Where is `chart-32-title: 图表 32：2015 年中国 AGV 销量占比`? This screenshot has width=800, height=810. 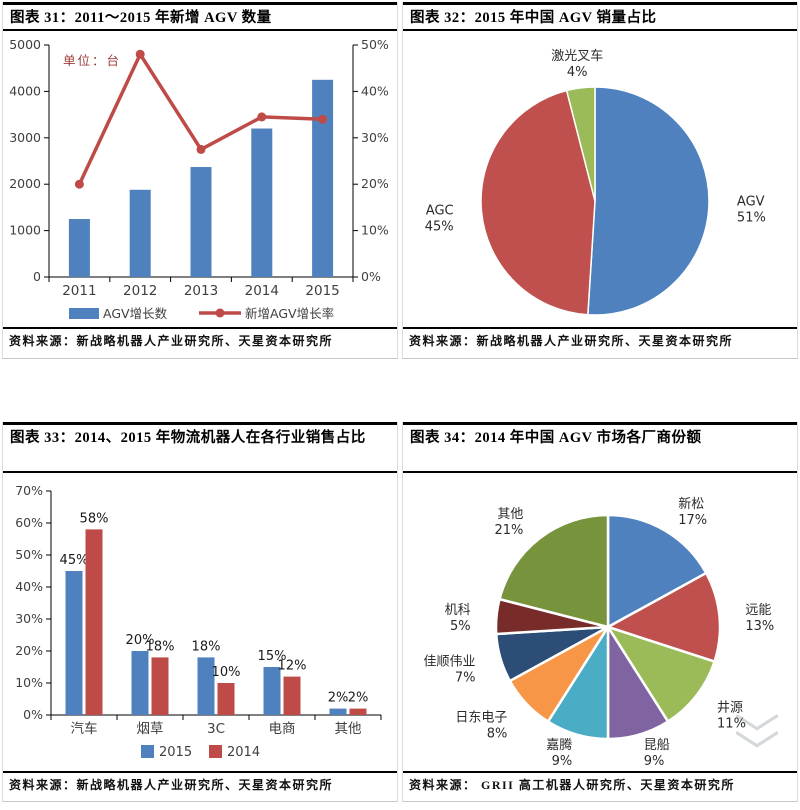 chart-32-title: 图表 32：2015 年中国 AGV 销量占比 is located at coordinates (533, 18).